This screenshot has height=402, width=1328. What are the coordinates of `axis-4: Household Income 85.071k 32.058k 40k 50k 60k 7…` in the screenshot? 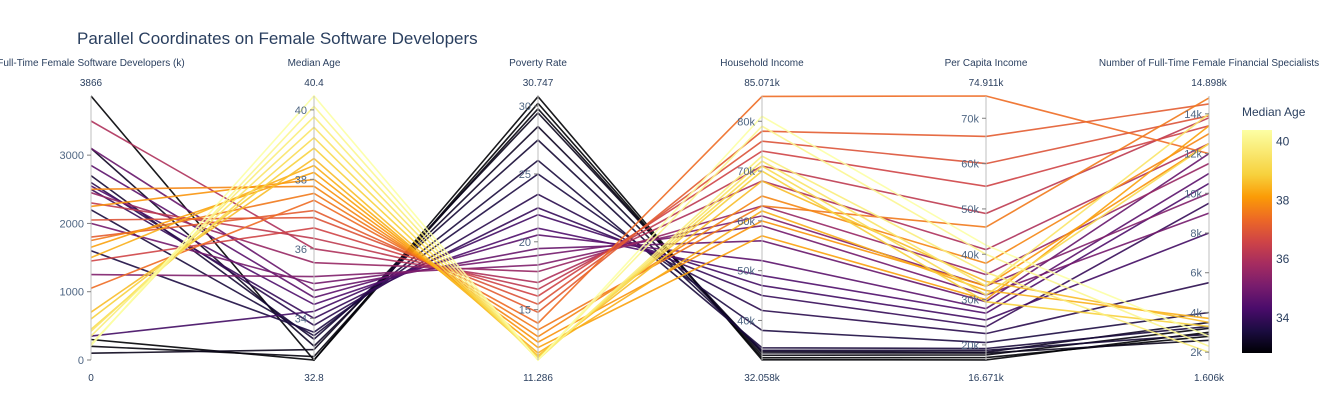 It's located at (762, 221).